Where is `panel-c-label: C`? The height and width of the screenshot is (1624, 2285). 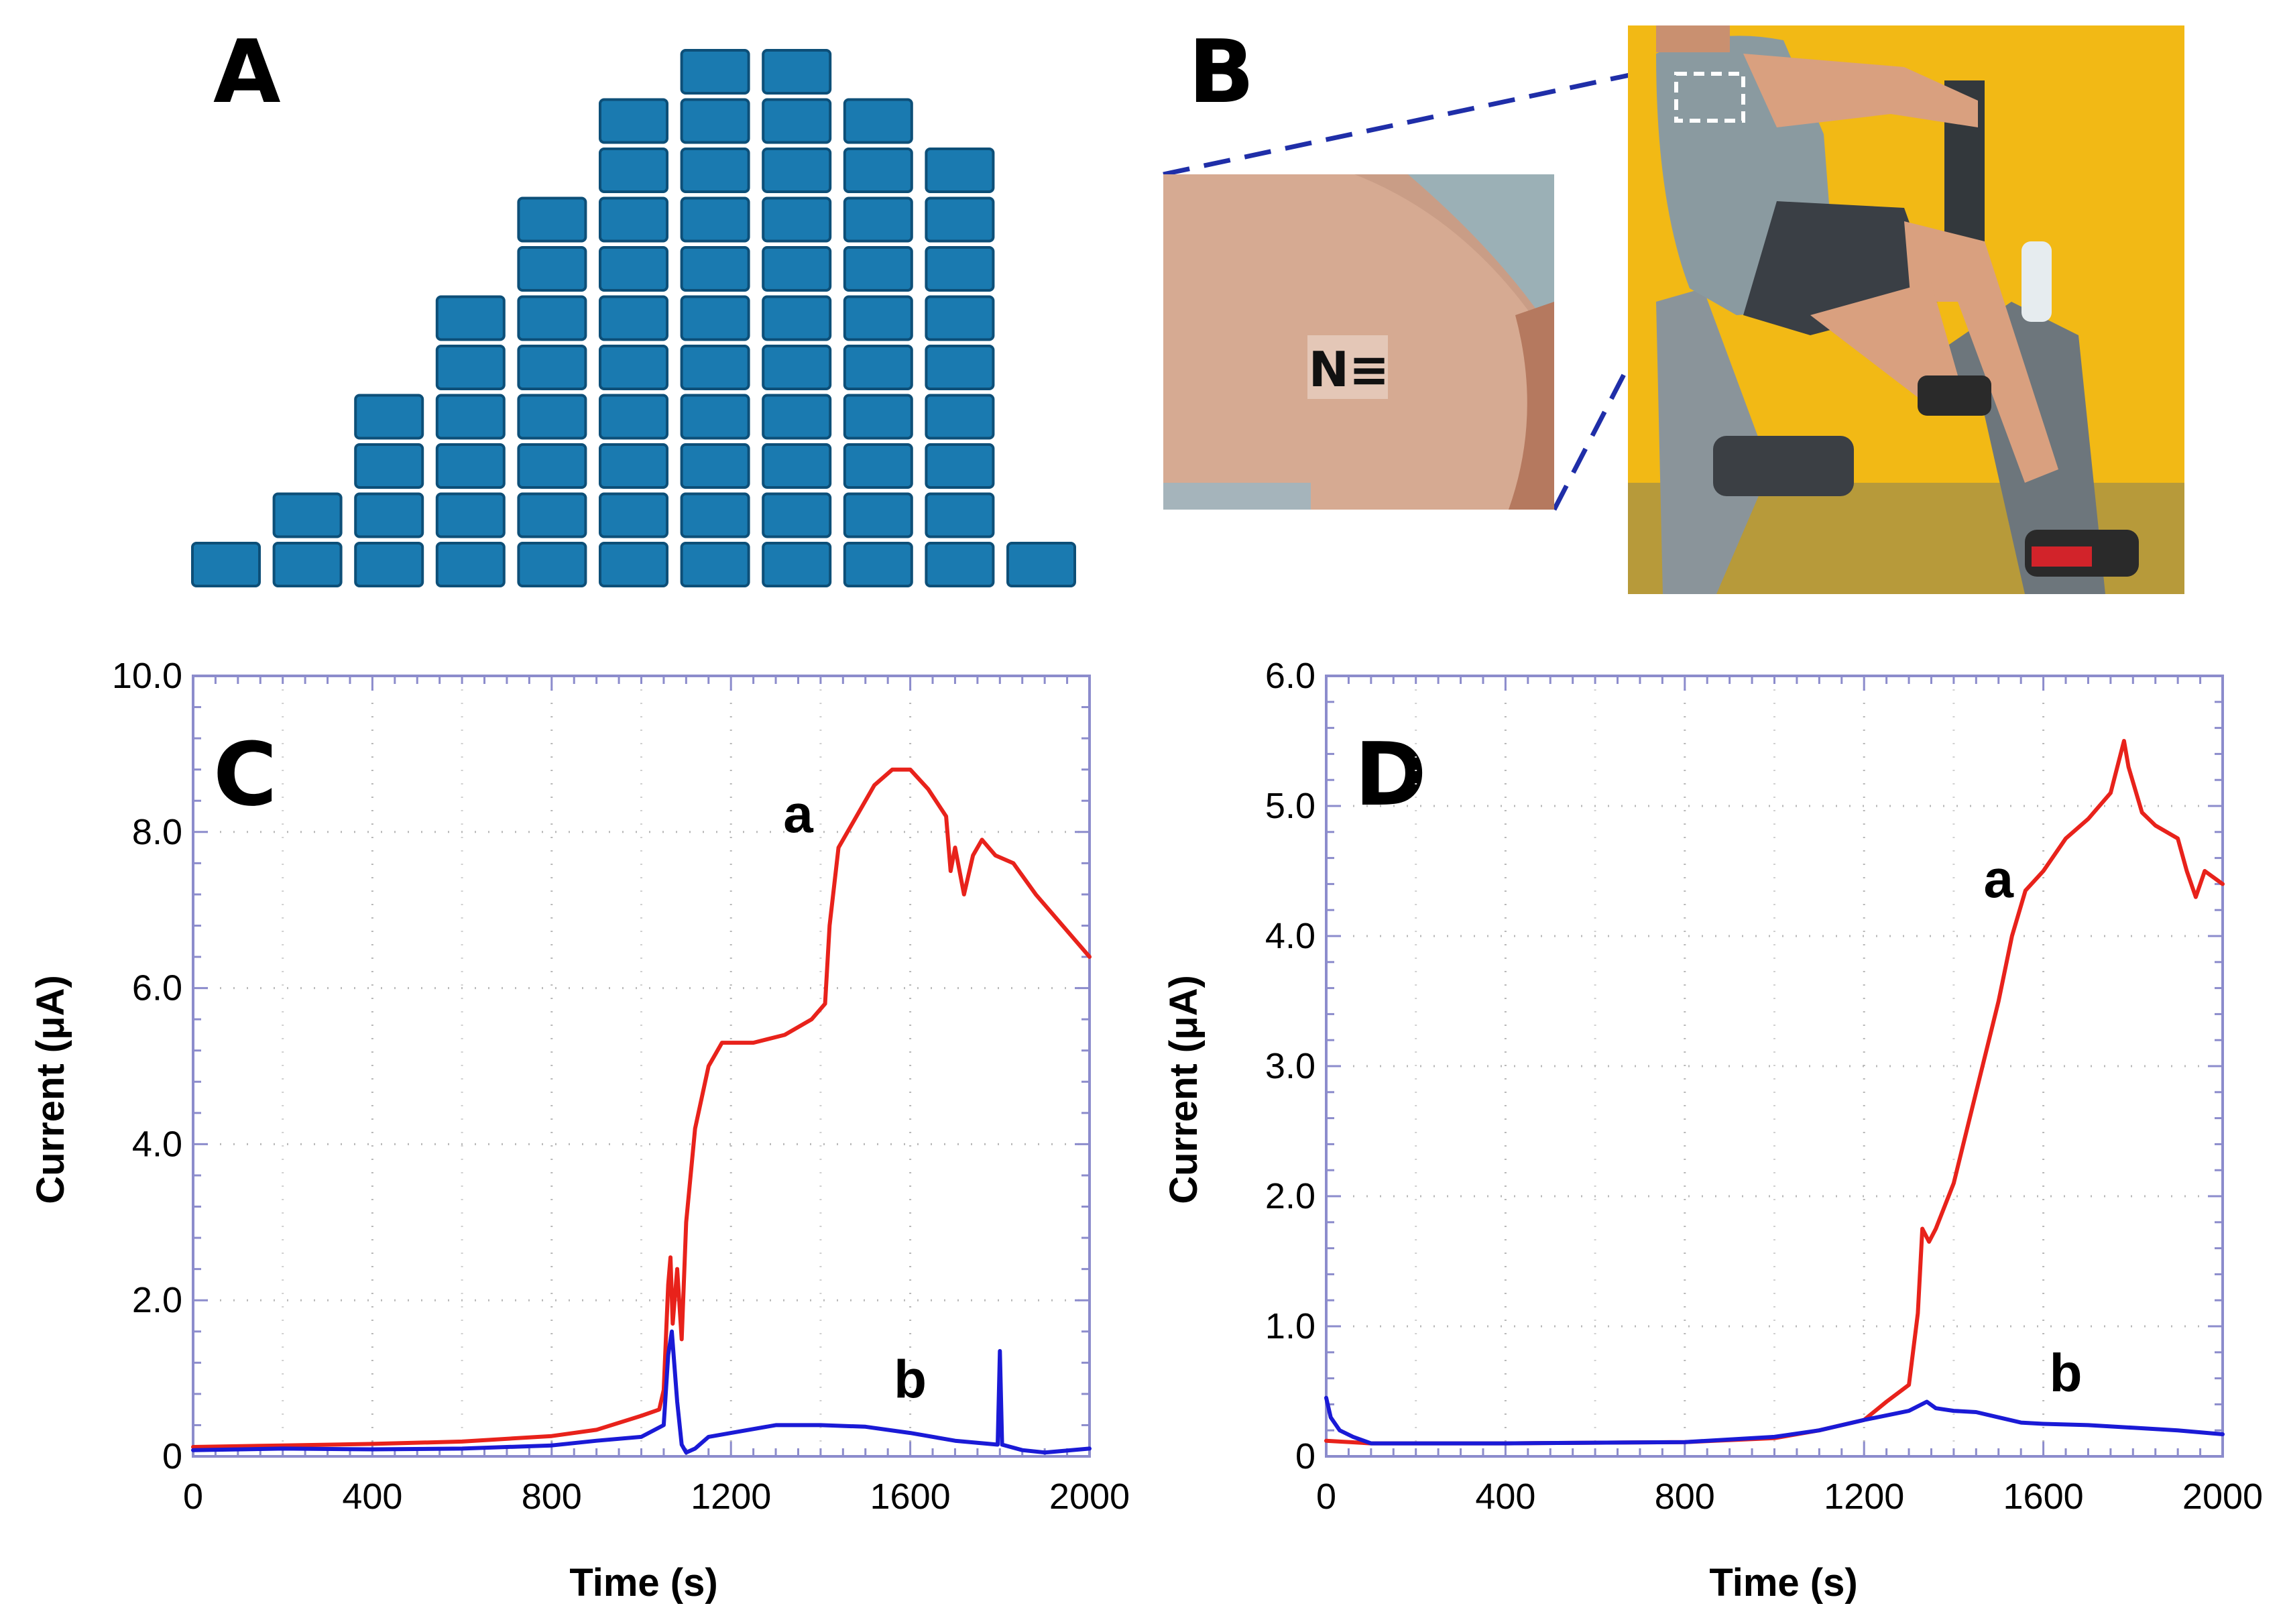
panel-c-label: C is located at coordinates (245, 774).